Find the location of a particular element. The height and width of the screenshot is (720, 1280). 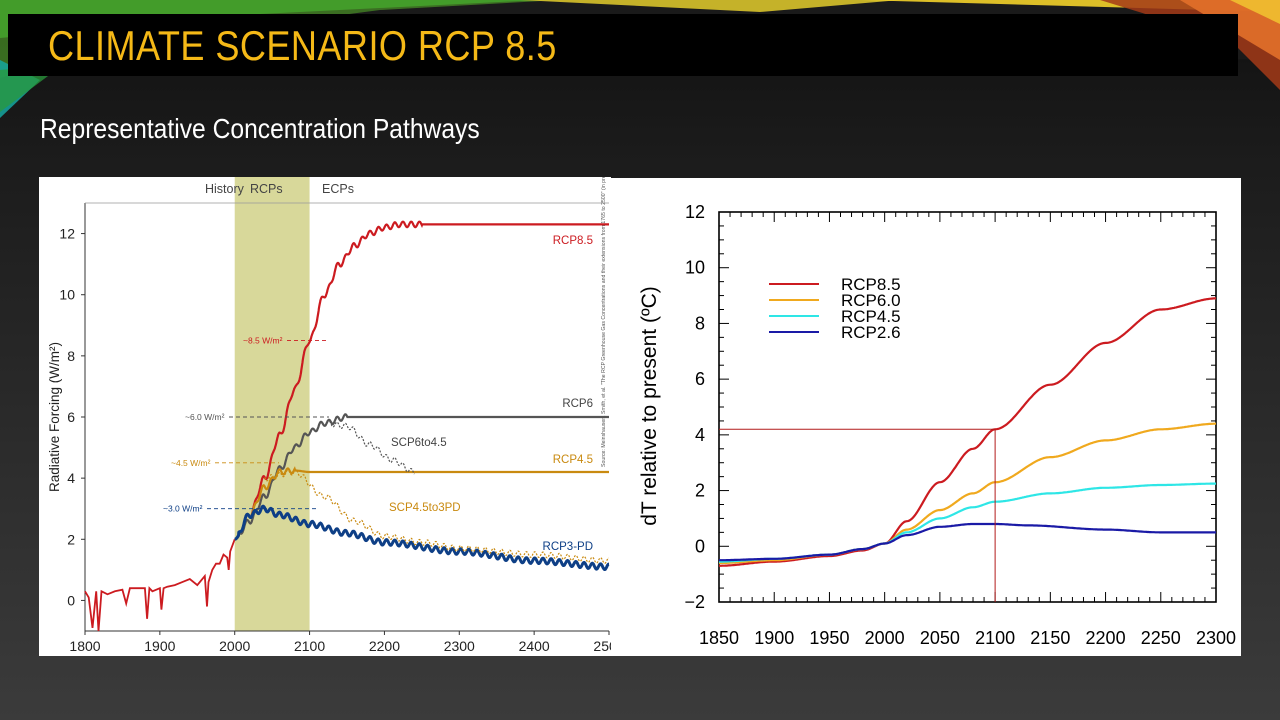

period-label-ecps: ECPs is located at coordinates (338, 189).